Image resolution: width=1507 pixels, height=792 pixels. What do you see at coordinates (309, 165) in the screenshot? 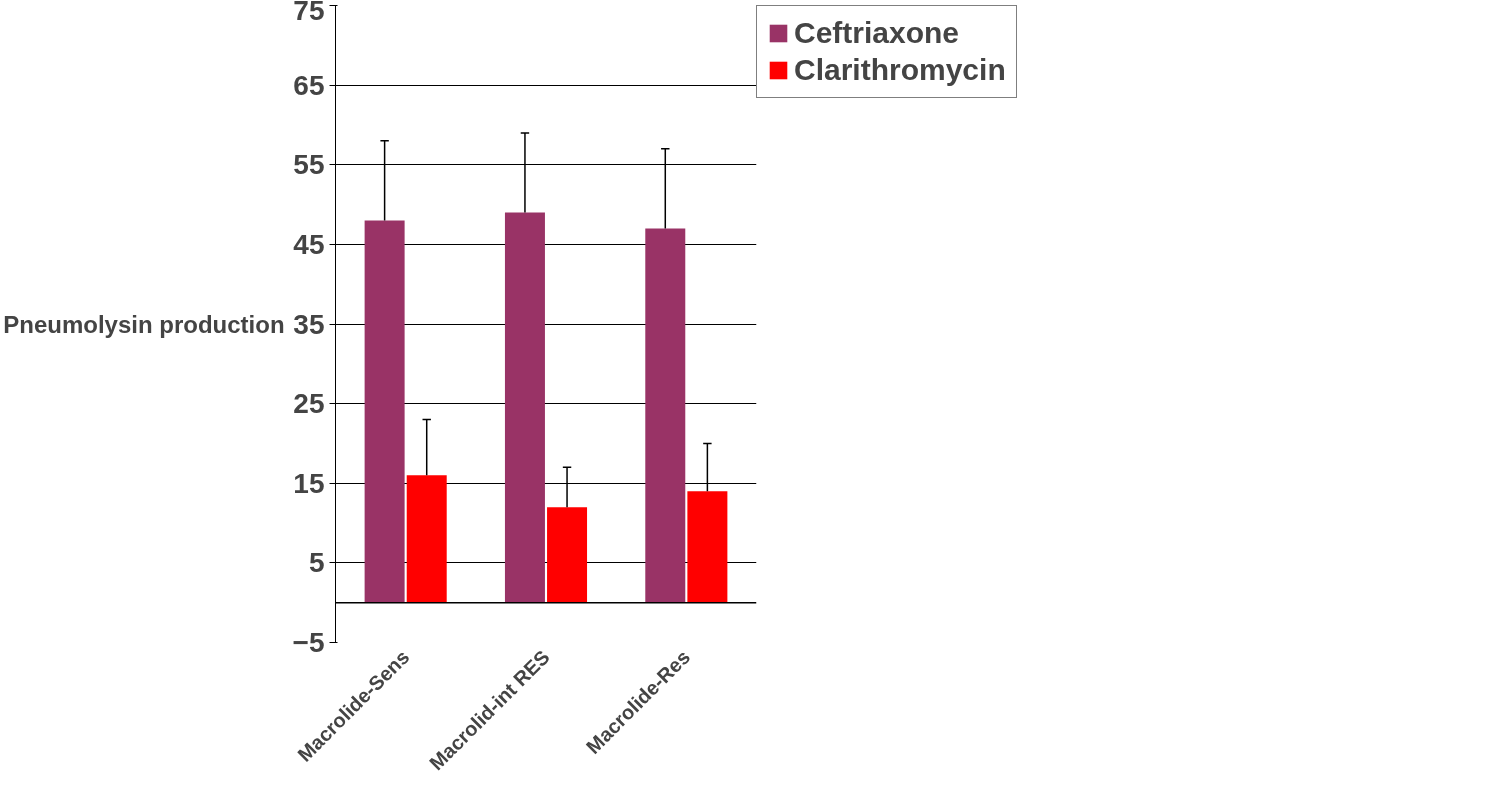
I see `y-tick-label: 55` at bounding box center [309, 165].